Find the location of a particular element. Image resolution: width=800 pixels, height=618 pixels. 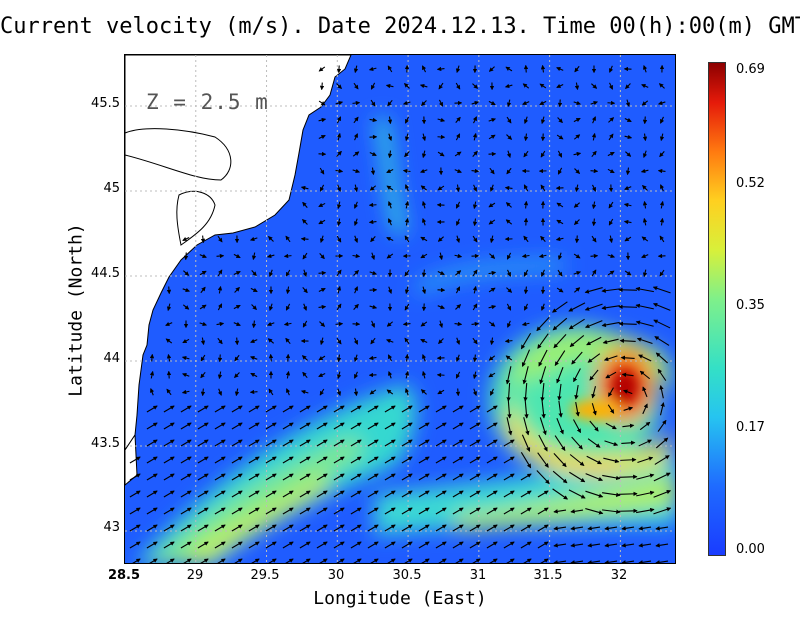

x-tick-30-5: 30.5 is located at coordinates (407, 575).